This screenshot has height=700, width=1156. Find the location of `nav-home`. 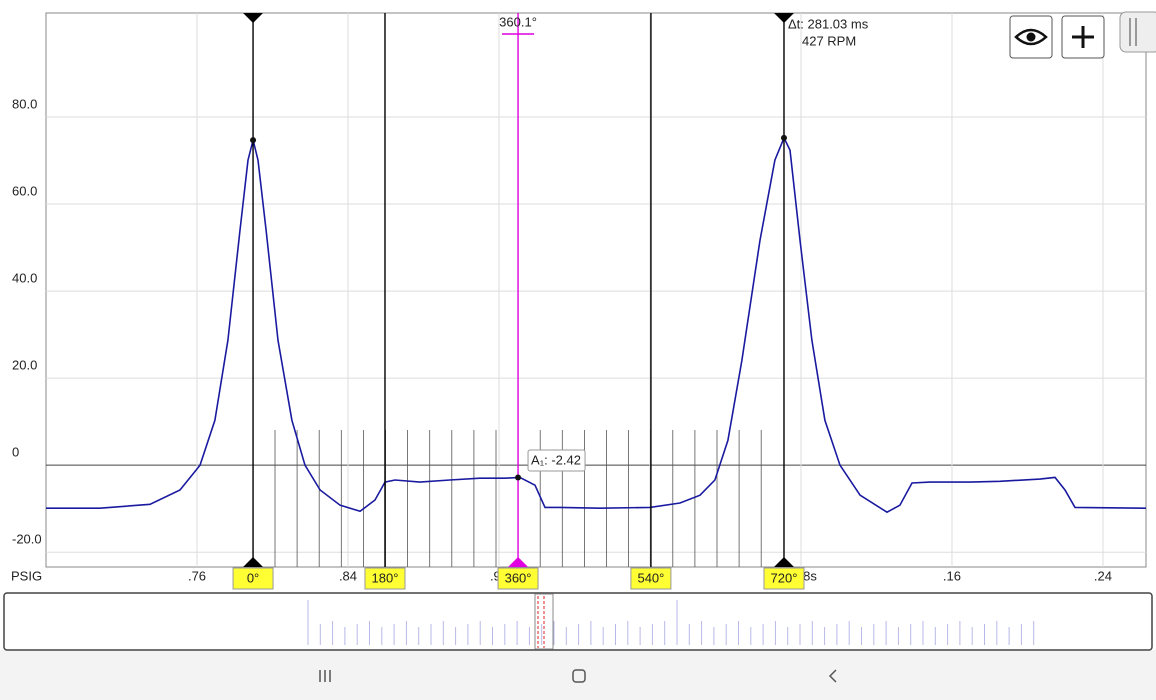

nav-home is located at coordinates (579, 676).